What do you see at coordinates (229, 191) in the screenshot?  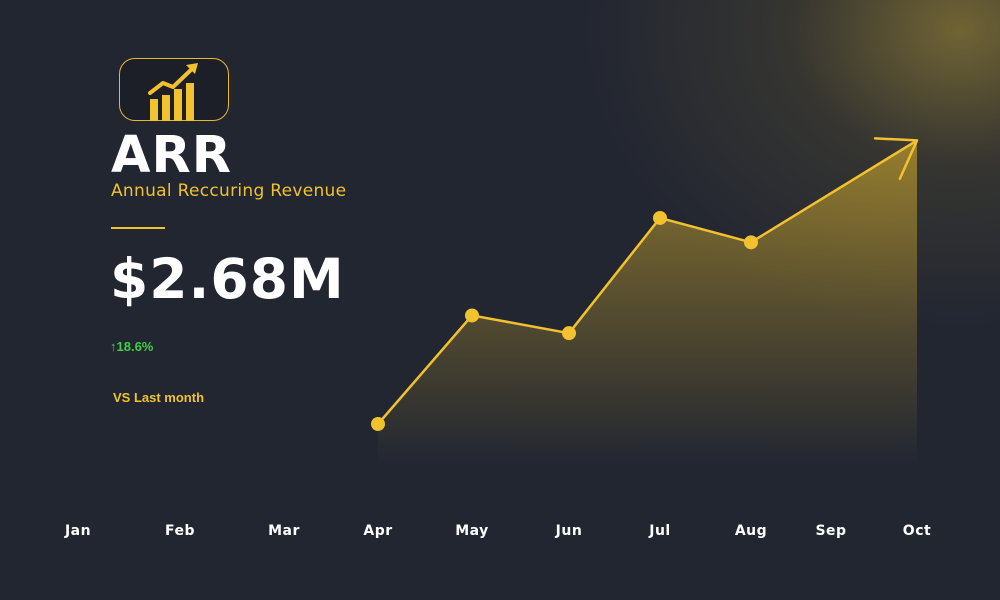 I see `metric-subtitle: Annual Reccuring Revenue` at bounding box center [229, 191].